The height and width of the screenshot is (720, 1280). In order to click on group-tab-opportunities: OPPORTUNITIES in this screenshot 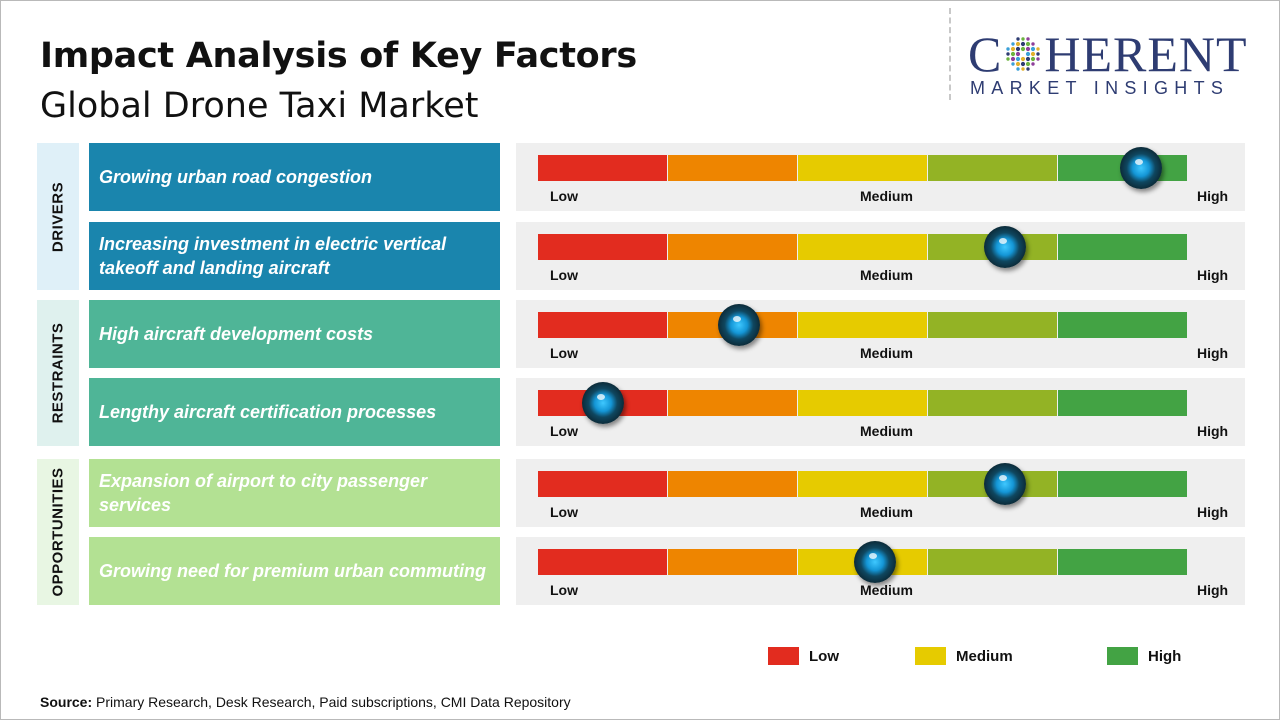, I will do `click(58, 532)`.